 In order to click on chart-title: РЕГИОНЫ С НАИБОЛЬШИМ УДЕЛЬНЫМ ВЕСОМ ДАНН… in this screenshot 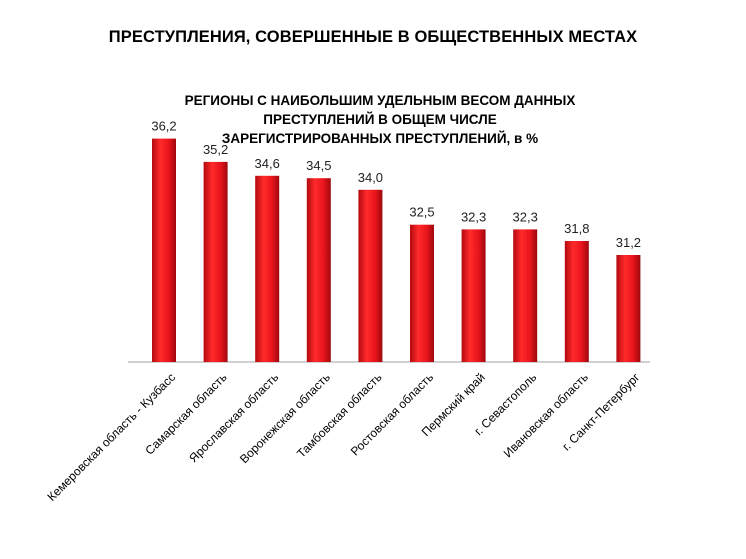, I will do `click(380, 119)`.